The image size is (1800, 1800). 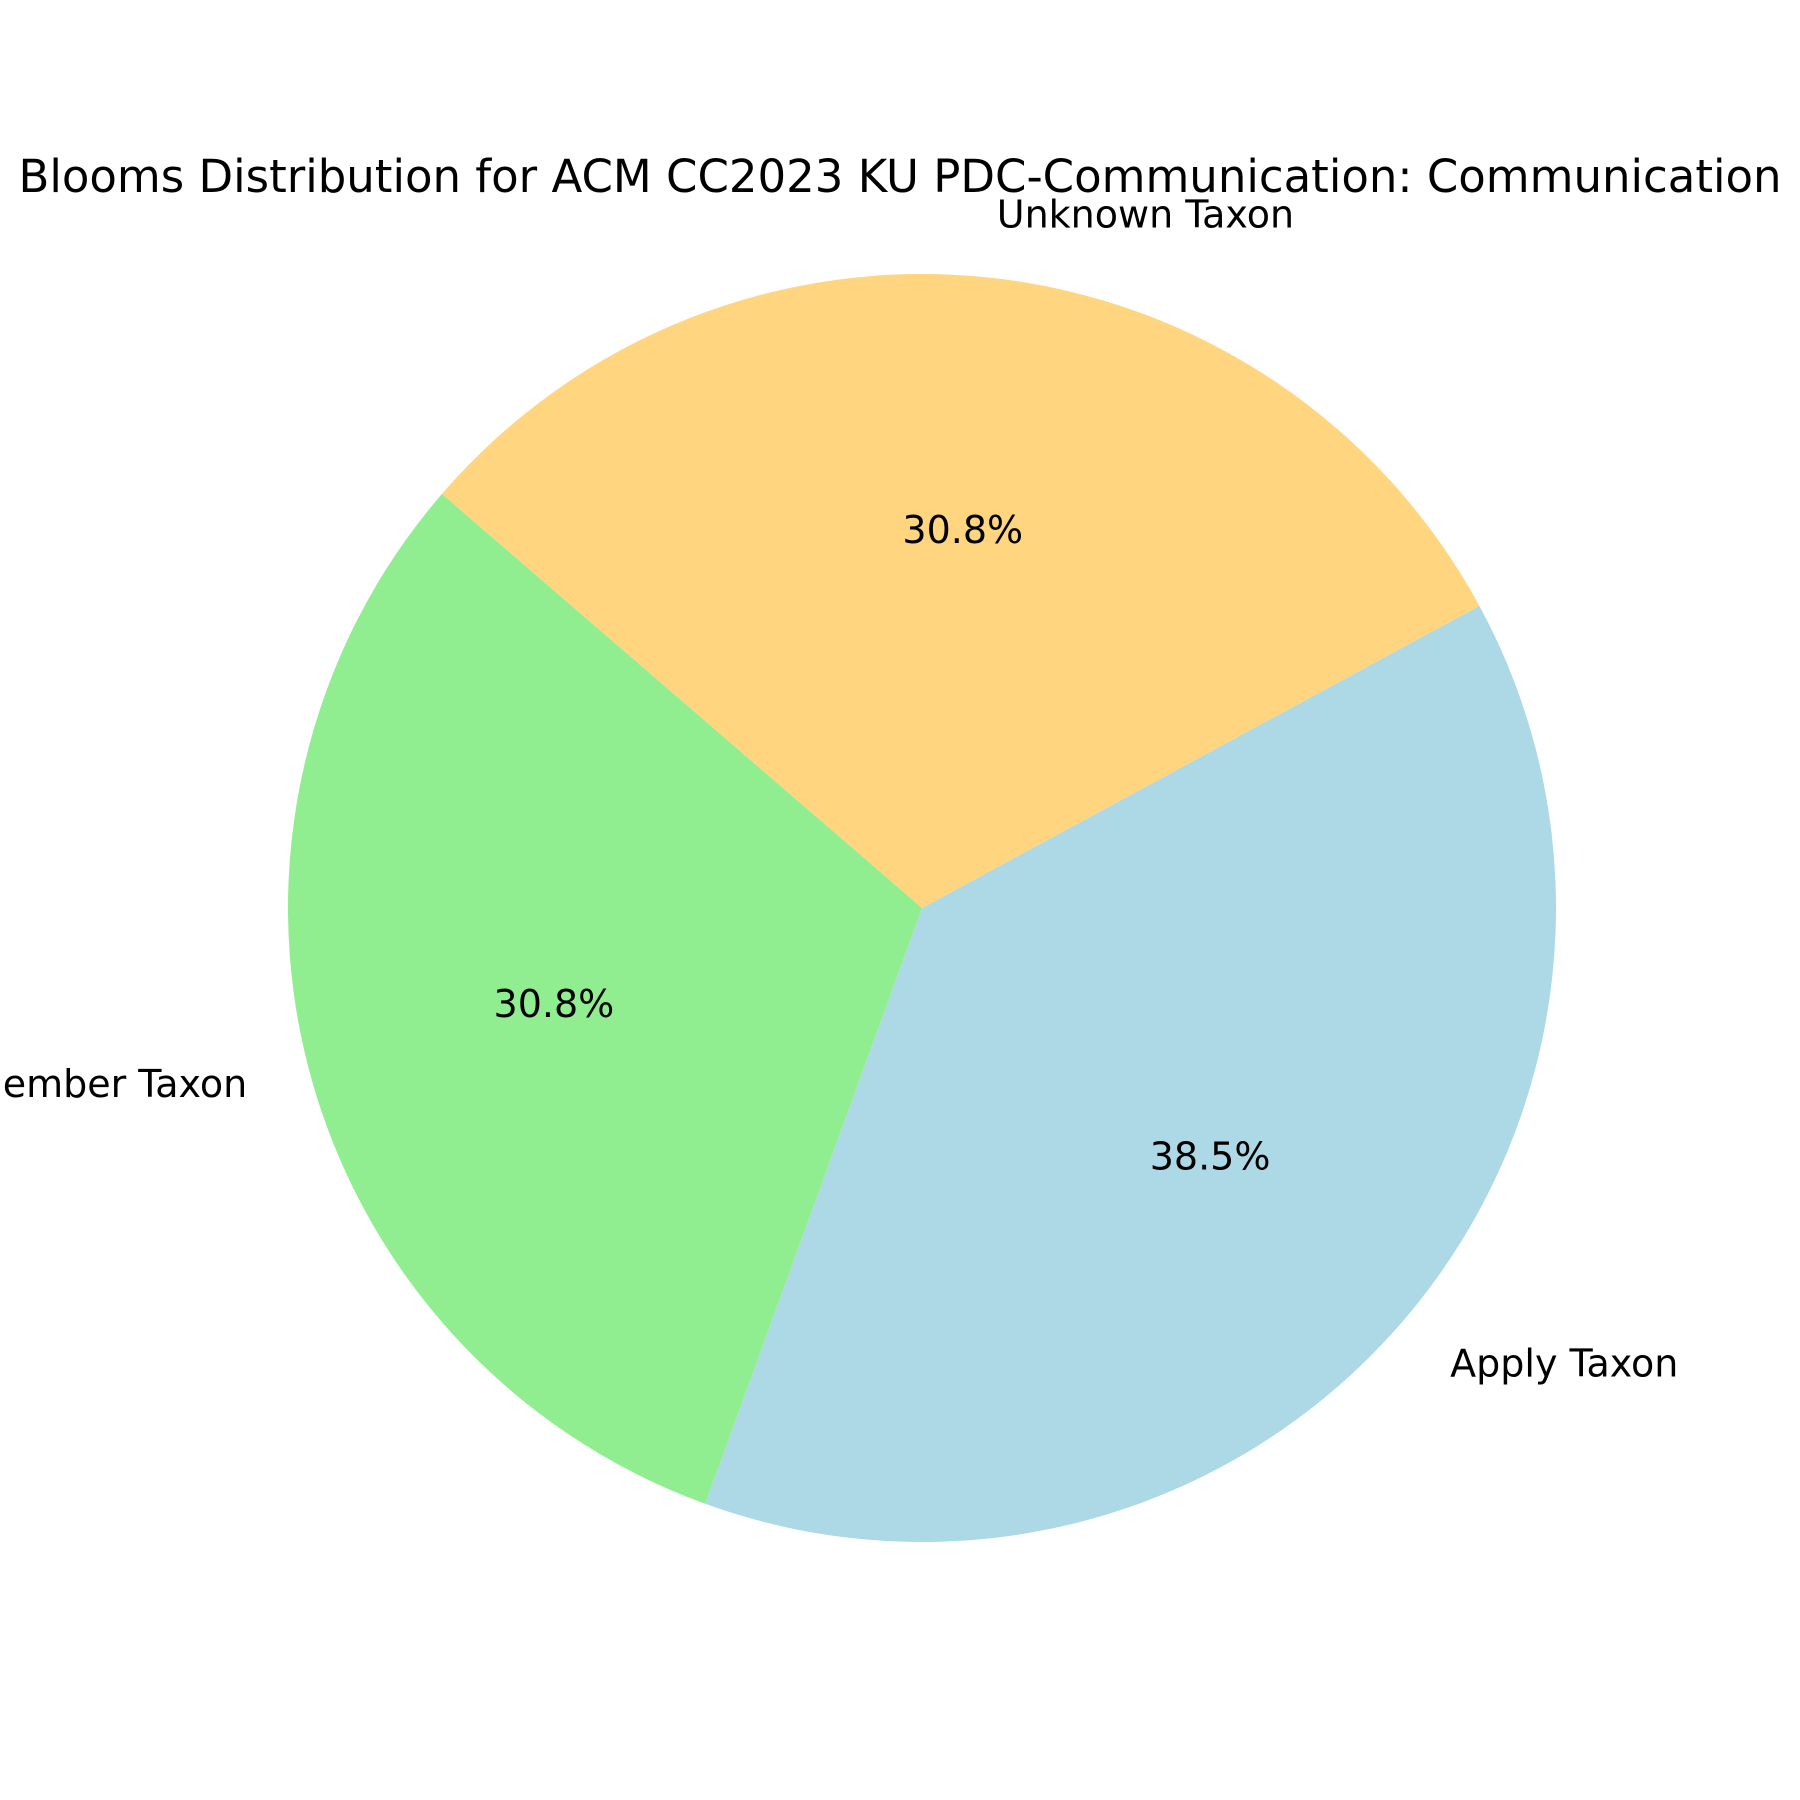 What do you see at coordinates (1145, 215) in the screenshot?
I see `slice-label-unknown-taxon: Unknown Taxon` at bounding box center [1145, 215].